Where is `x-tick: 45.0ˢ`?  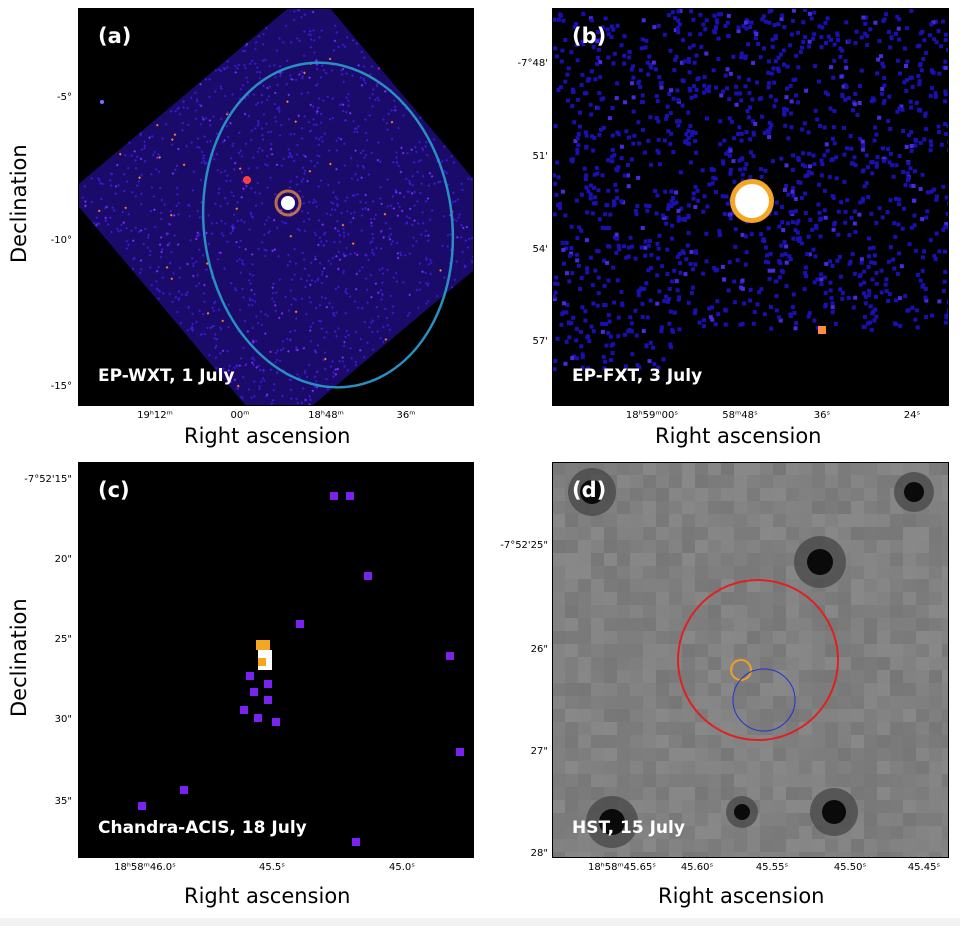 x-tick: 45.0ˢ is located at coordinates (402, 867).